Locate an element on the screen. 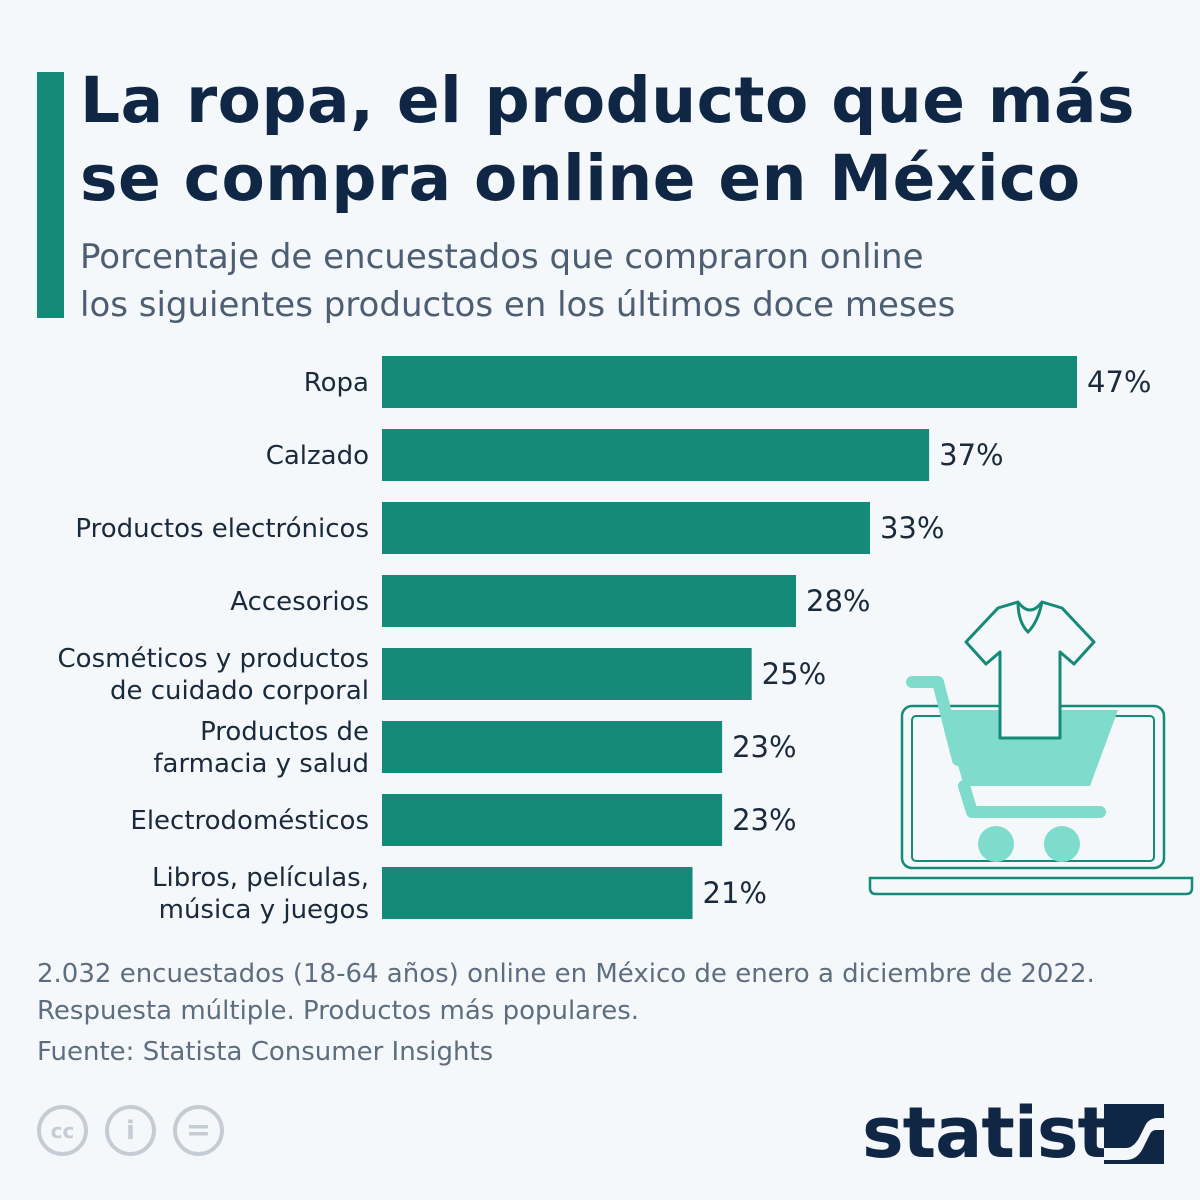  category-label-line: Cosméticos y productos is located at coordinates (213, 659).